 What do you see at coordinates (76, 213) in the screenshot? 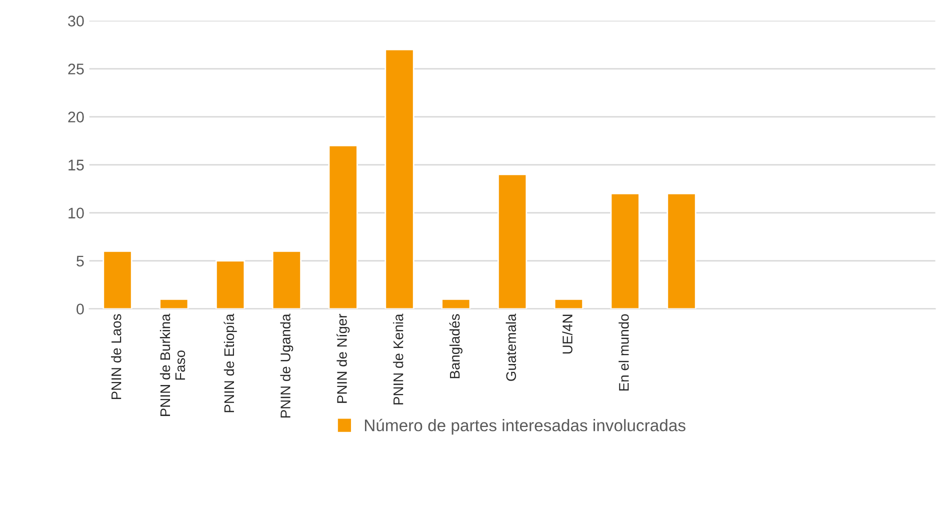
I see `y-tick-label: 10` at bounding box center [76, 213].